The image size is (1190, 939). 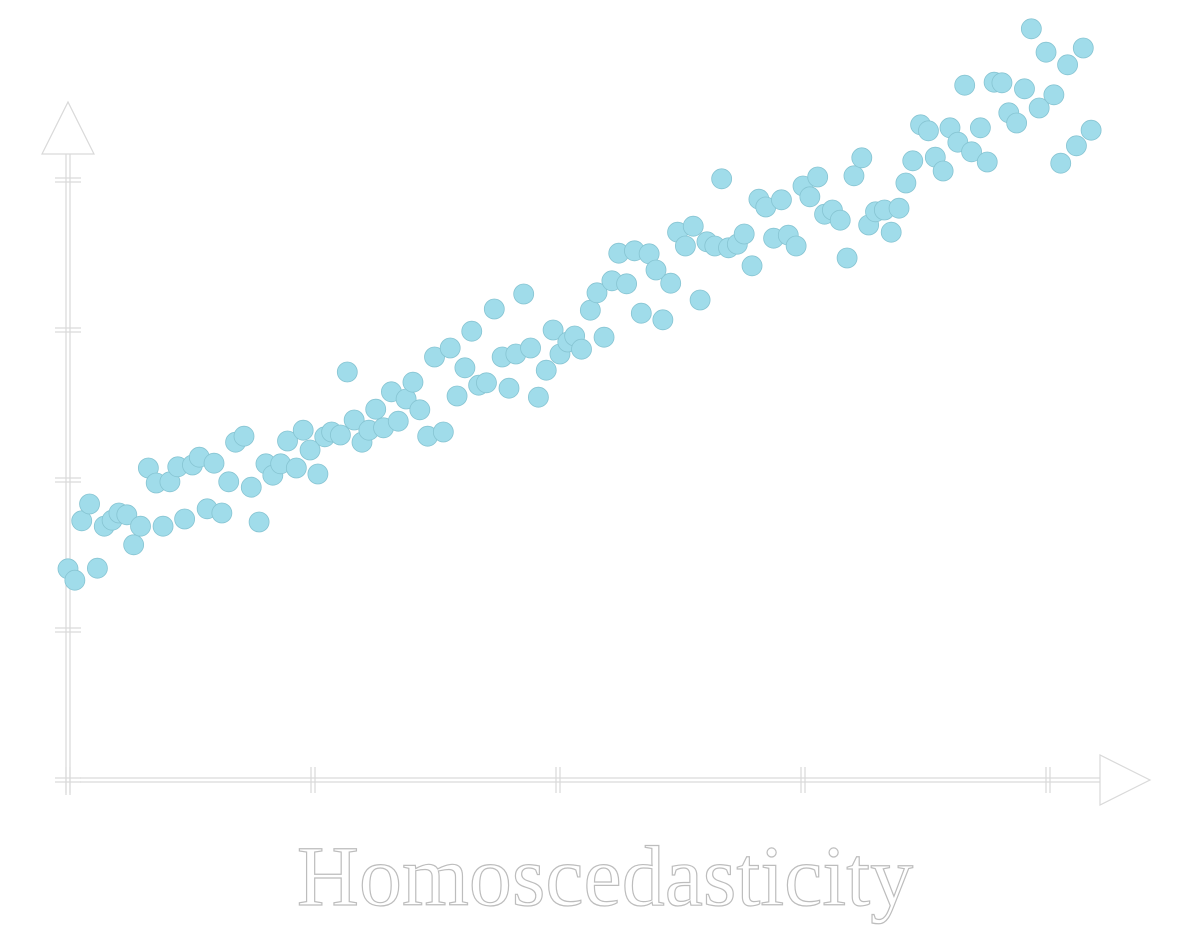 I want to click on x-axis-arrow, so click(x=1125, y=780).